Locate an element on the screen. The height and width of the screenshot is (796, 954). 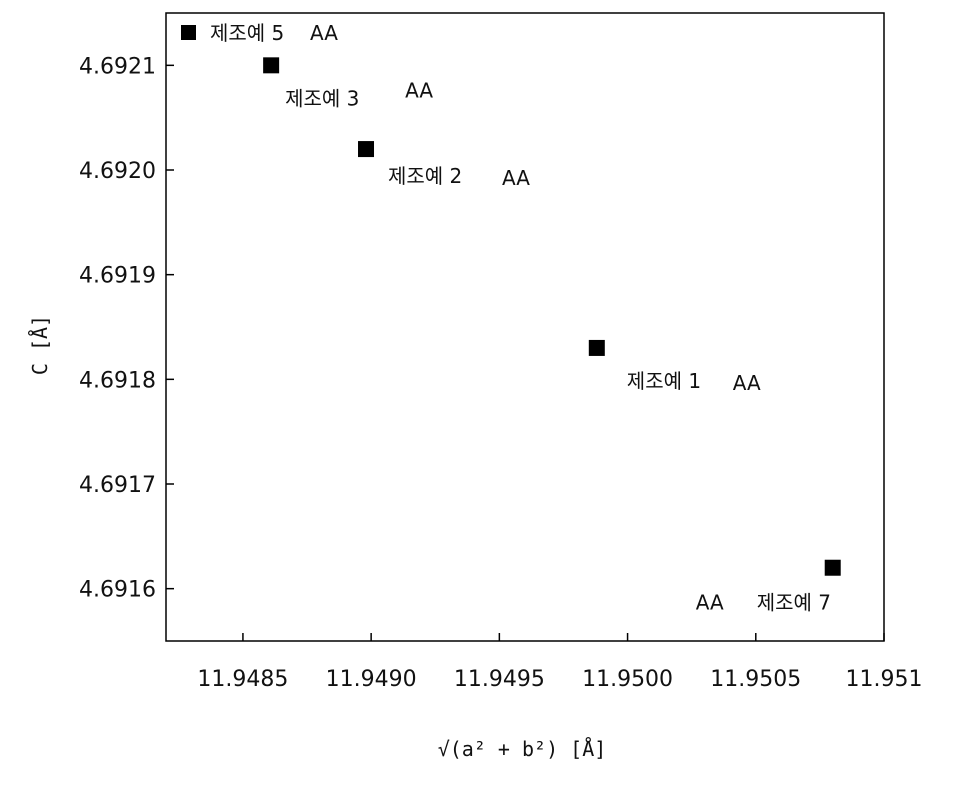
data-point-label: 제조예 7 is located at coordinates (794, 603).